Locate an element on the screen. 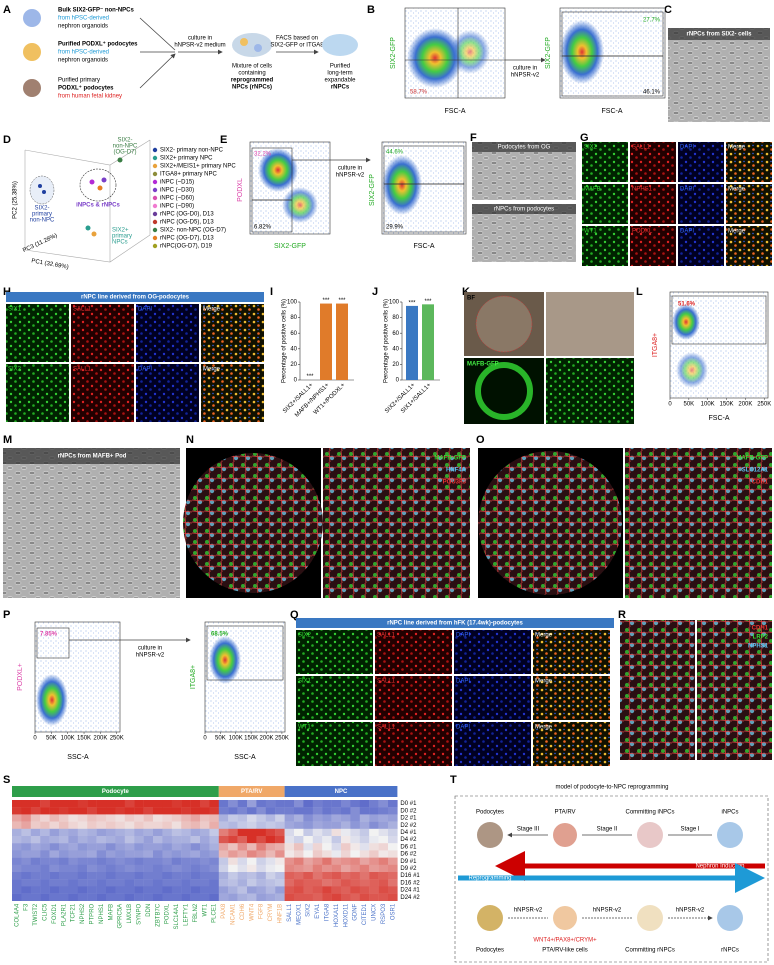 This screenshot has width=774, height=965. stages: Stage II is located at coordinates (607, 830).